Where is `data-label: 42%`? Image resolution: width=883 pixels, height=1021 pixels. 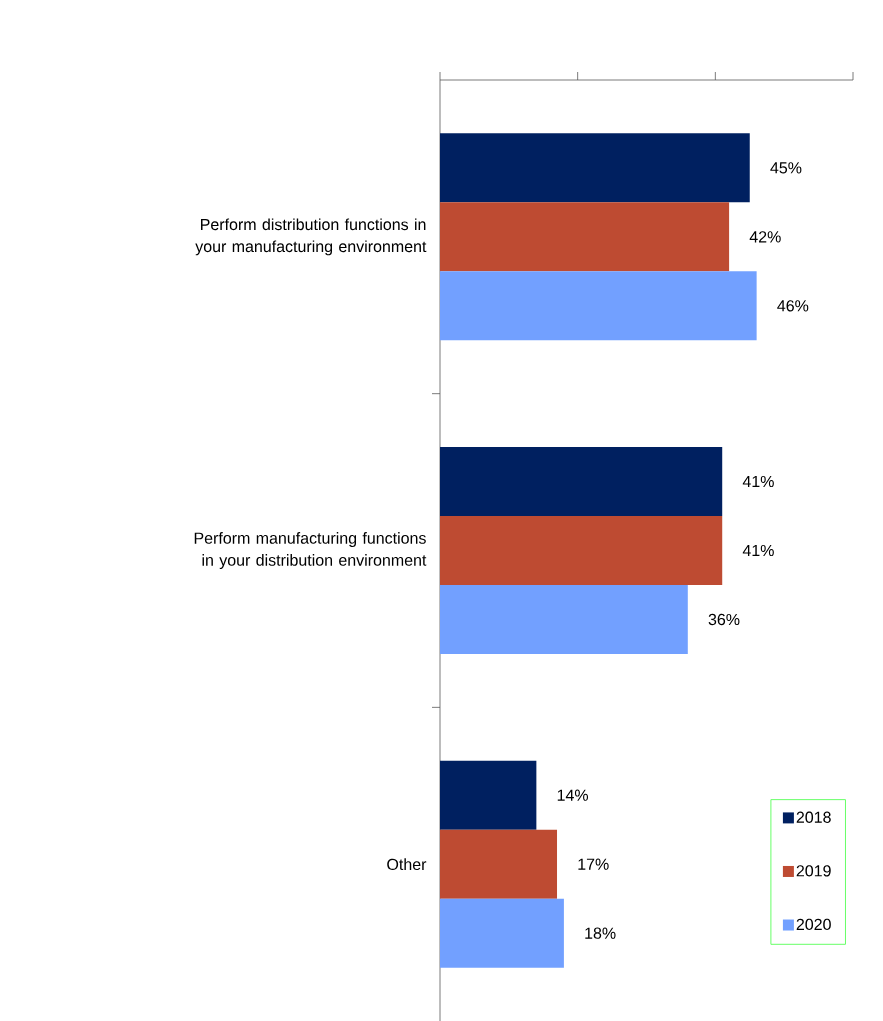 data-label: 42% is located at coordinates (765, 237).